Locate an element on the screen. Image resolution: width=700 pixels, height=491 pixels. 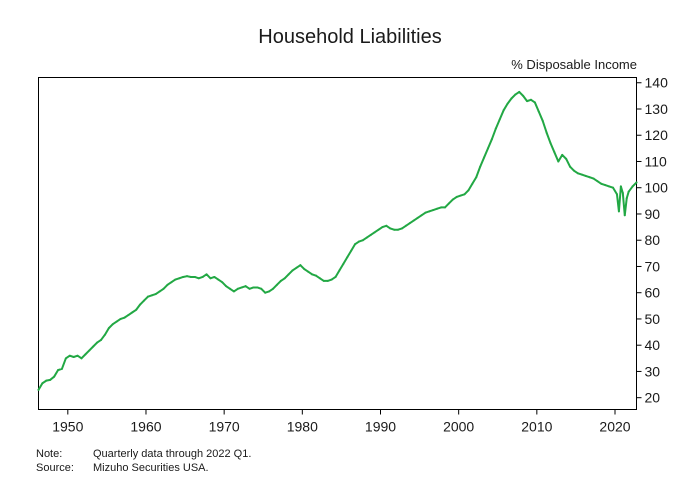
x-tick-label: 1950 is located at coordinates (67, 427).